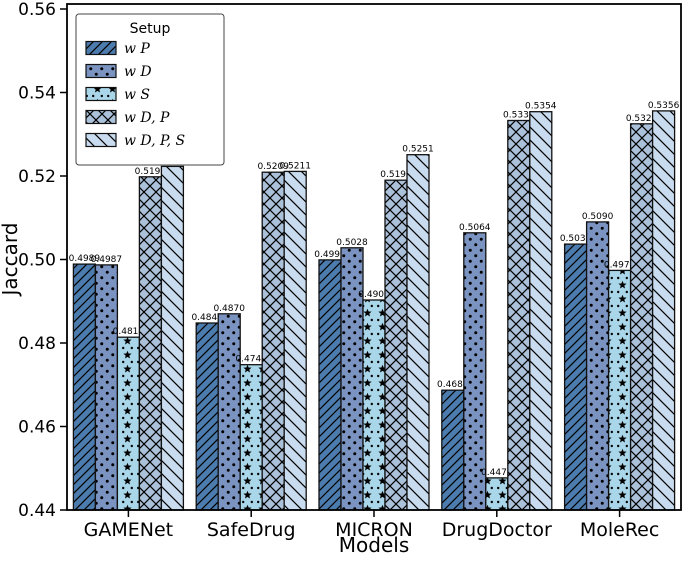 The width and height of the screenshot is (685, 563). I want to click on legend-entry-w-D-P-S: w D, P, S, so click(135, 140).